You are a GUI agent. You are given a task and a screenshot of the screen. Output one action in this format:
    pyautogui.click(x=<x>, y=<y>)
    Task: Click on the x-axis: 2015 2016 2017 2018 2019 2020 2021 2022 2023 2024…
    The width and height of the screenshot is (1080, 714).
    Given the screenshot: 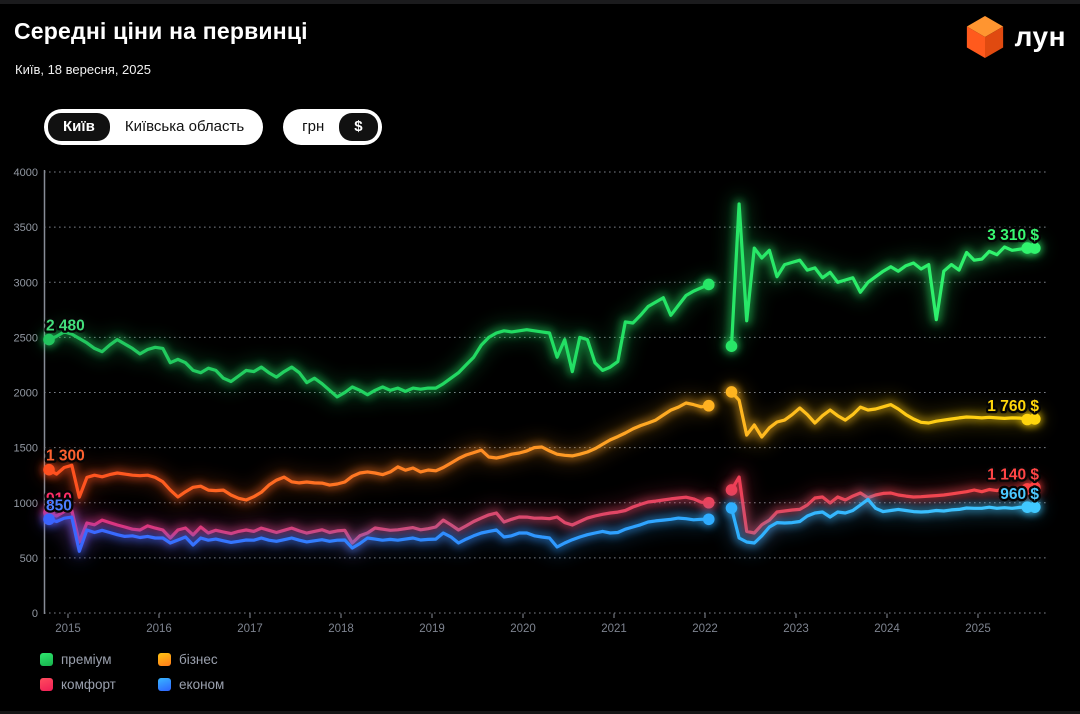 What is the action you would take?
    pyautogui.click(x=523, y=624)
    